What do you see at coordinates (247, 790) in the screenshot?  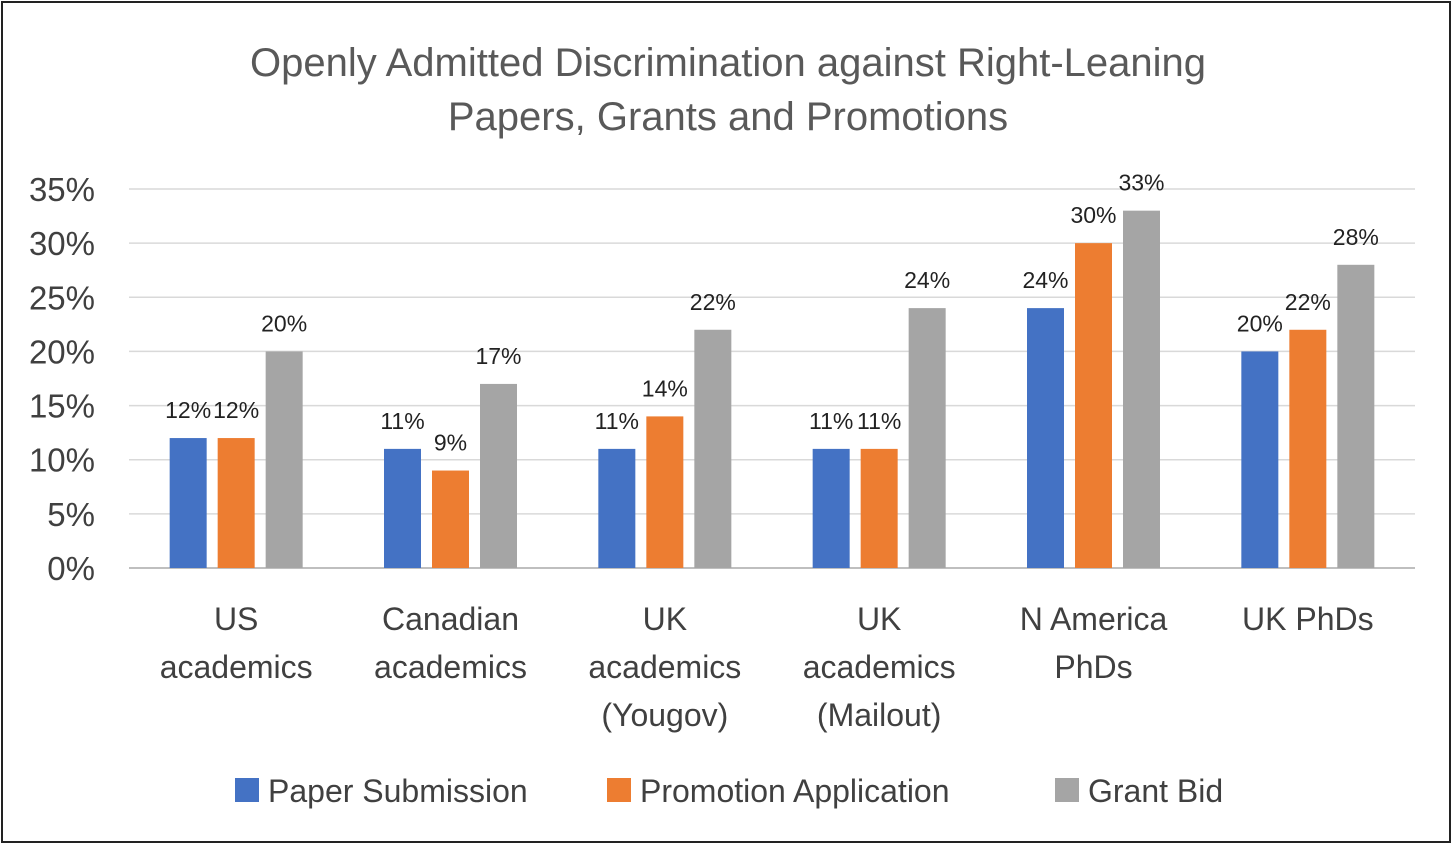 I see `legend-swatch-paper-submission` at bounding box center [247, 790].